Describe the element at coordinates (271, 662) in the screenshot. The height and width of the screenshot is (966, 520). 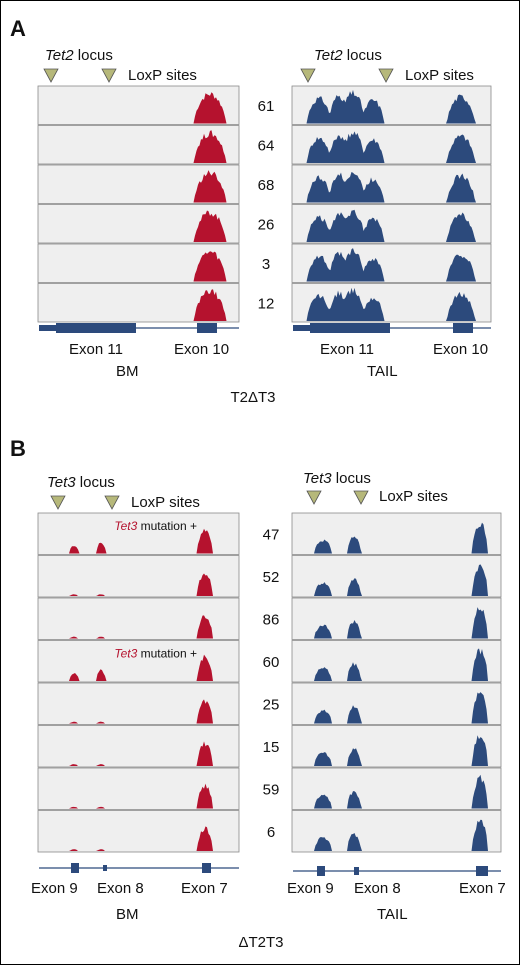
I see `sample-id: 60` at that location.